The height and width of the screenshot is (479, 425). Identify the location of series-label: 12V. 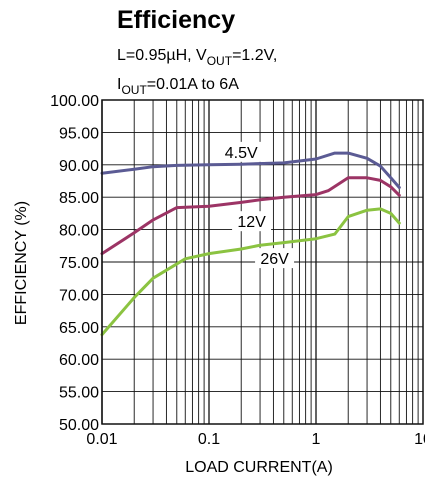
(251, 222).